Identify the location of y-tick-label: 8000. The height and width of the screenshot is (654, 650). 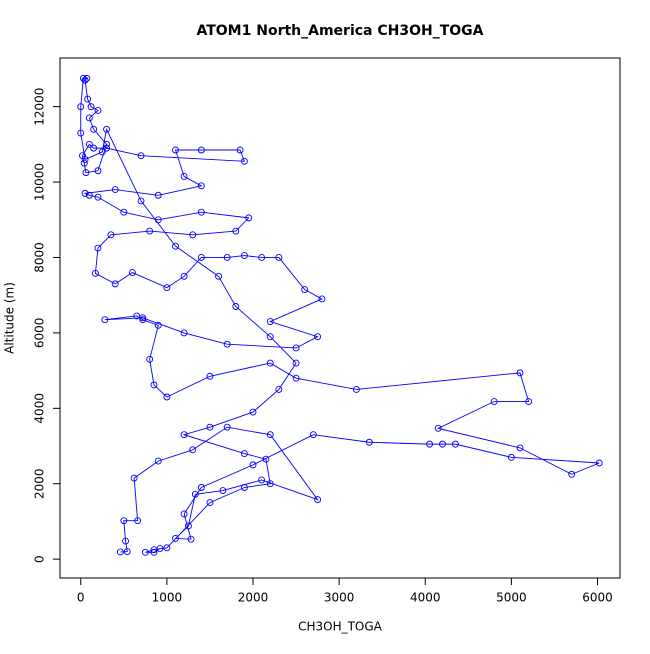
(40, 257).